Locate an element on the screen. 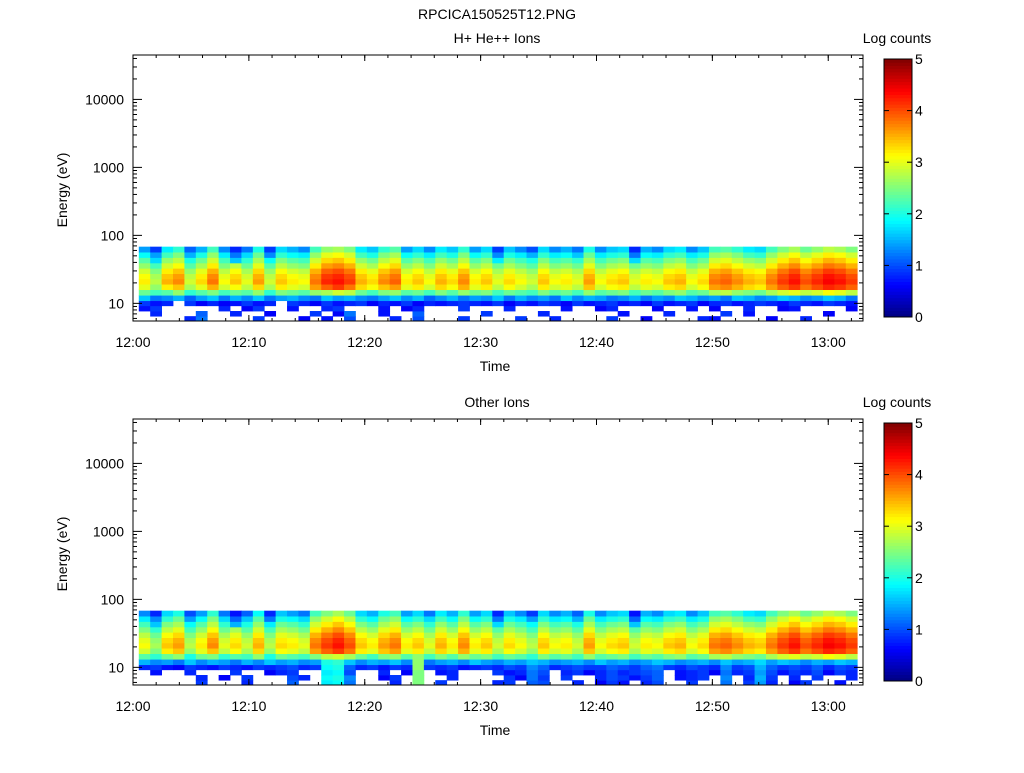 This screenshot has width=1024, height=773. spectrogram-cells is located at coordinates (498, 648).